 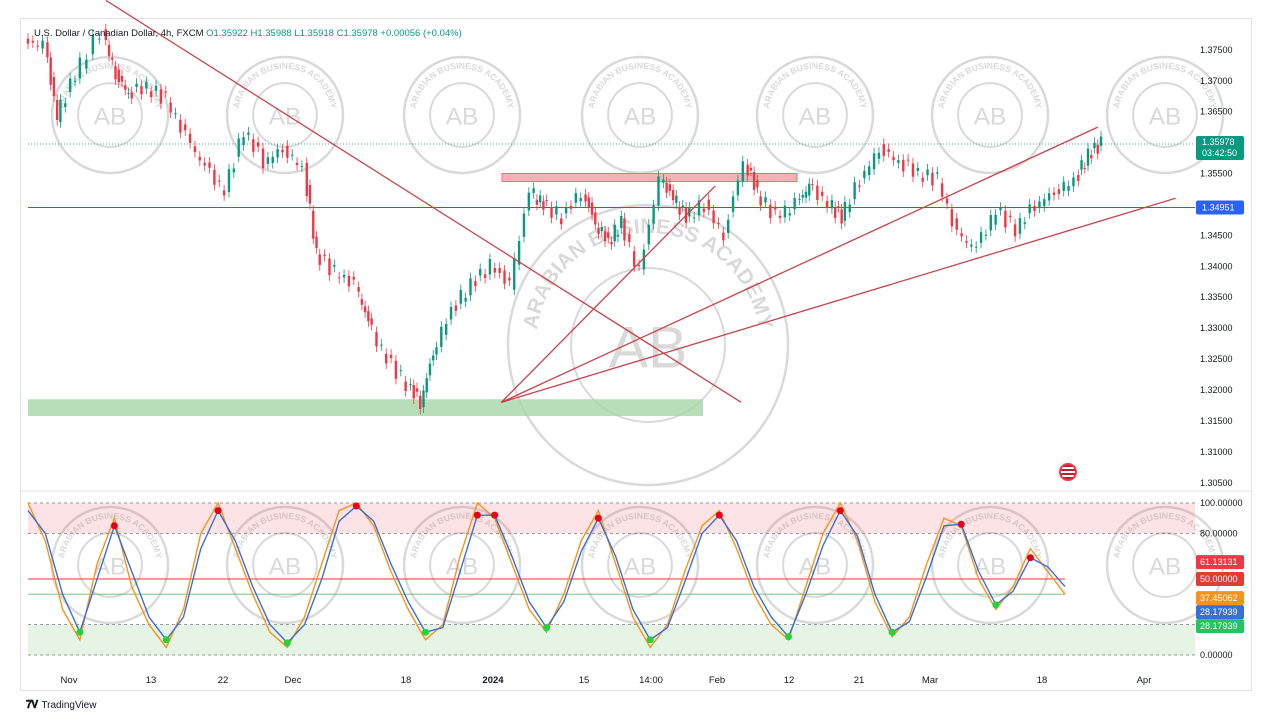 What do you see at coordinates (69, 705) in the screenshot?
I see `brand-label: TradingView` at bounding box center [69, 705].